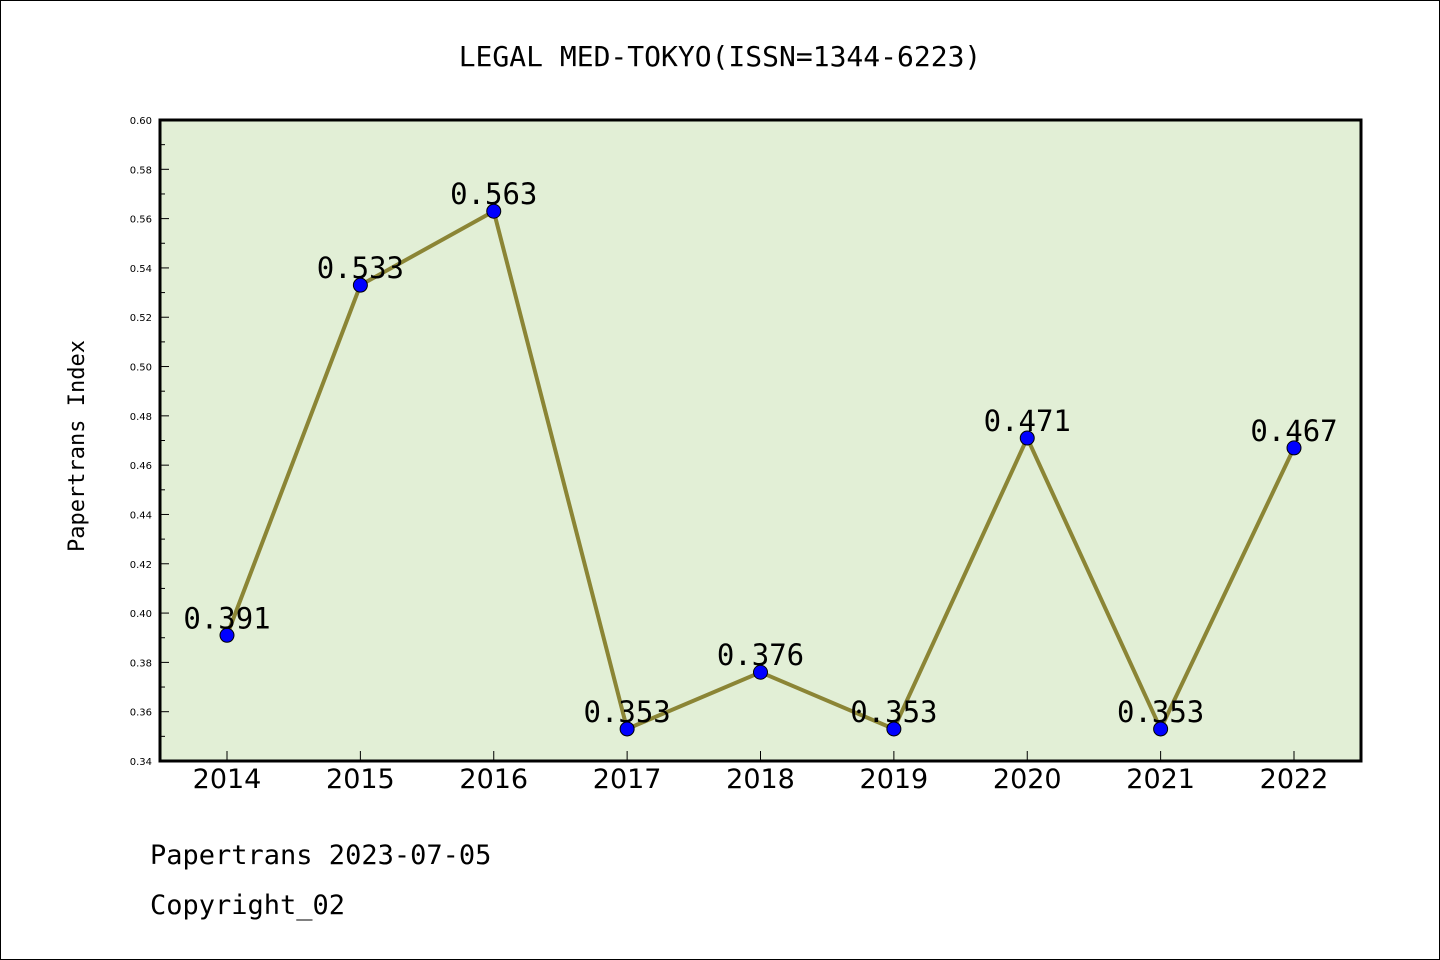 This screenshot has height=960, width=1440. I want to click on y-tick-label: 0.54, so click(141, 269).